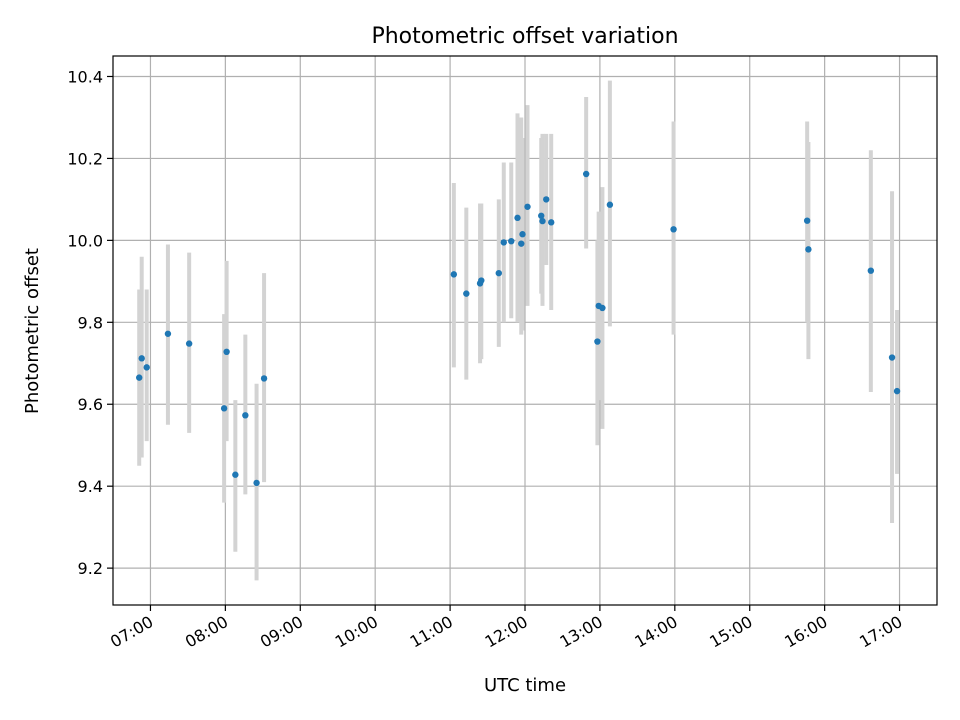  Describe the element at coordinates (131, 632) in the screenshot. I see `x-tick-label: 07:00` at that location.